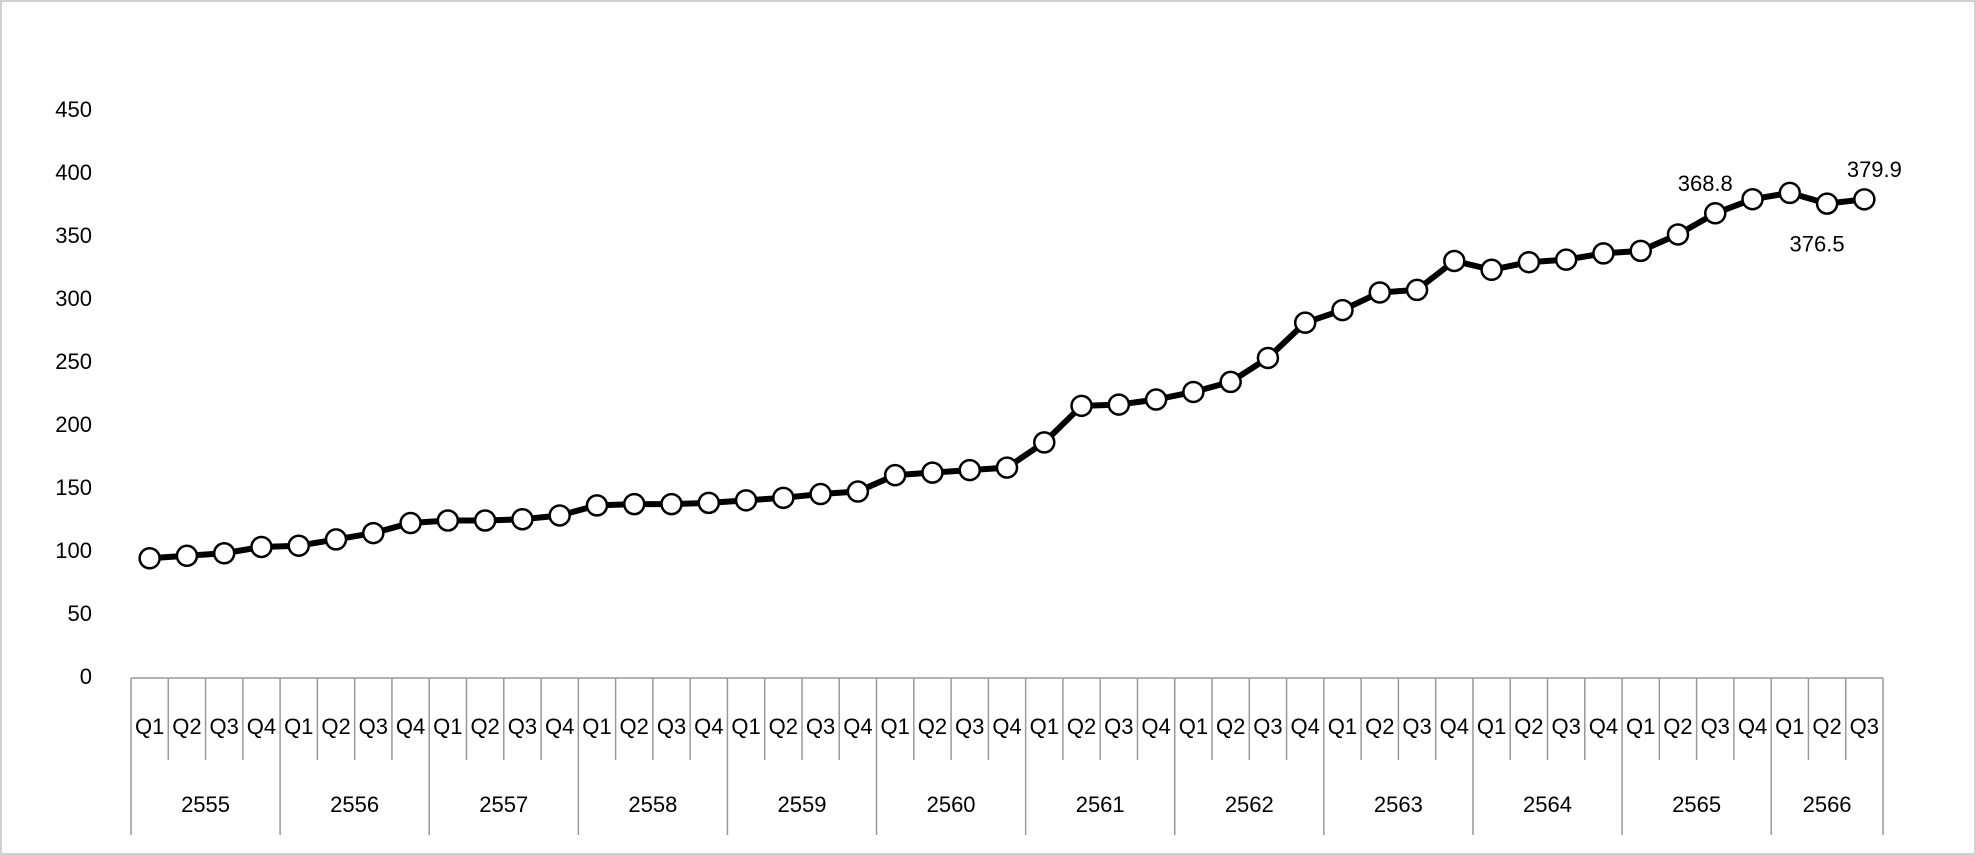 This screenshot has width=1976, height=855. Describe the element at coordinates (354, 804) in the screenshot. I see `group-label: 2556` at that location.